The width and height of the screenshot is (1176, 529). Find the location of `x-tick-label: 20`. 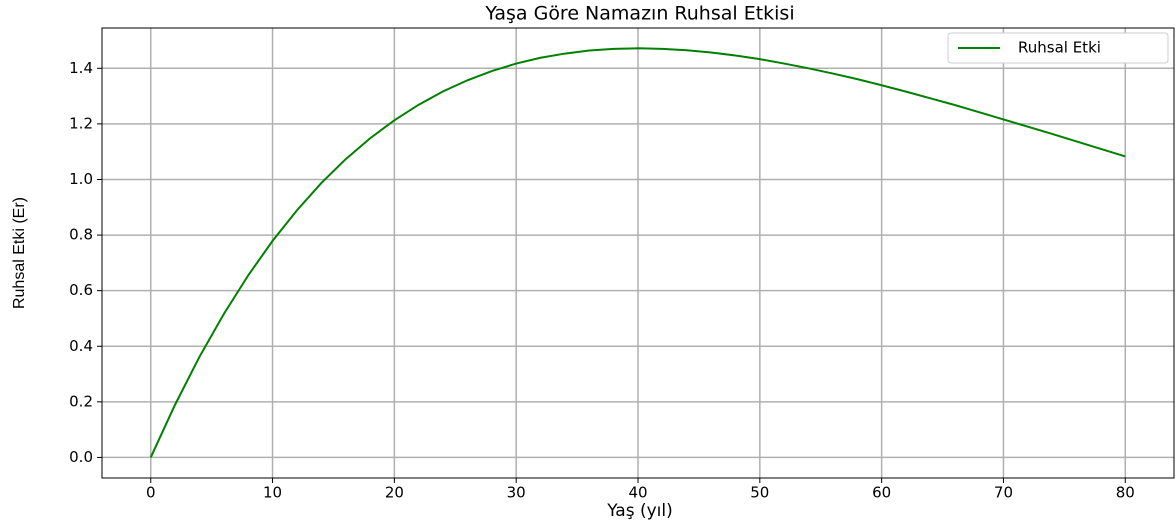

x-tick-label: 20 is located at coordinates (394, 493).